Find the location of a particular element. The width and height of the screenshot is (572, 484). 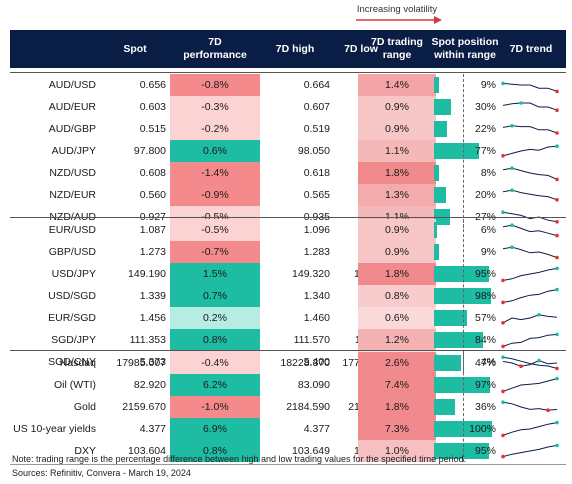

spot-position: 36% is located at coordinates (463, 407).